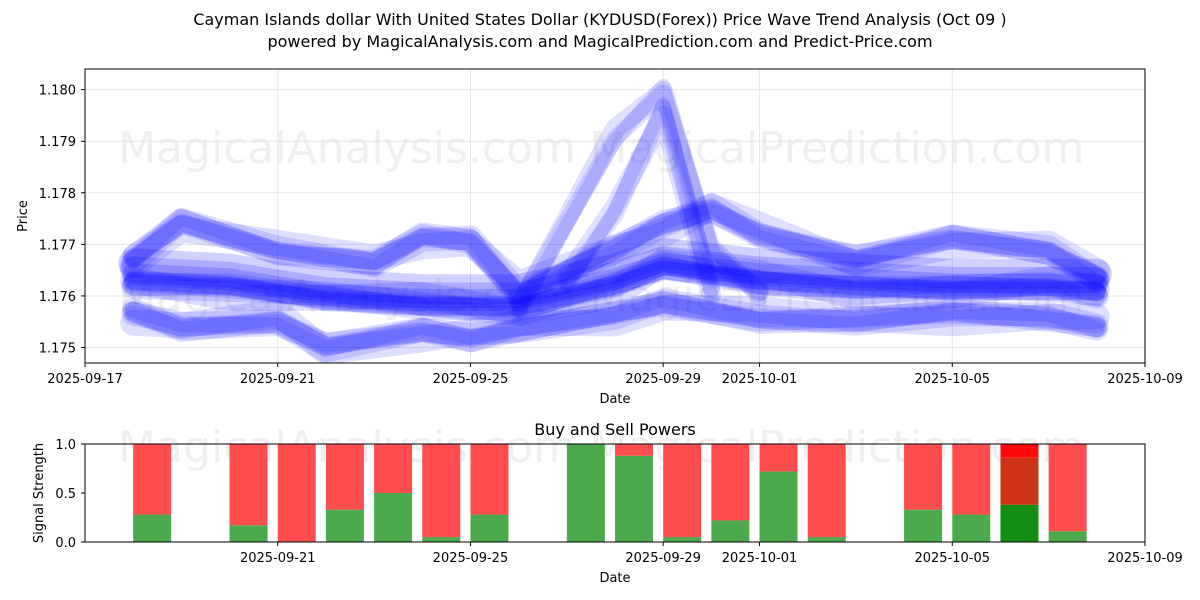 The height and width of the screenshot is (600, 1200). I want to click on y-tick-label: 1.175, so click(57, 349).